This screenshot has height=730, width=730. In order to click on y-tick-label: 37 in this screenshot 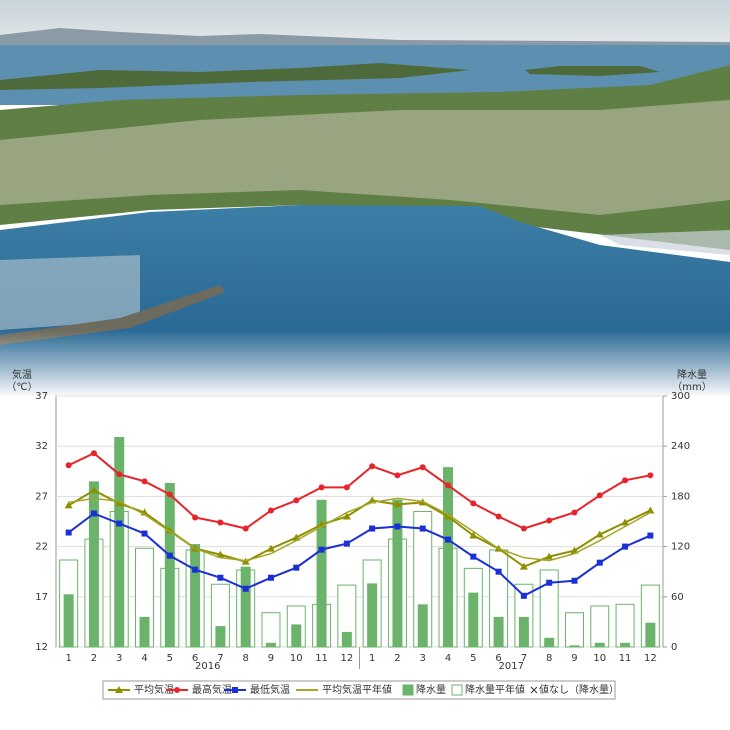, I will do `click(41, 396)`.